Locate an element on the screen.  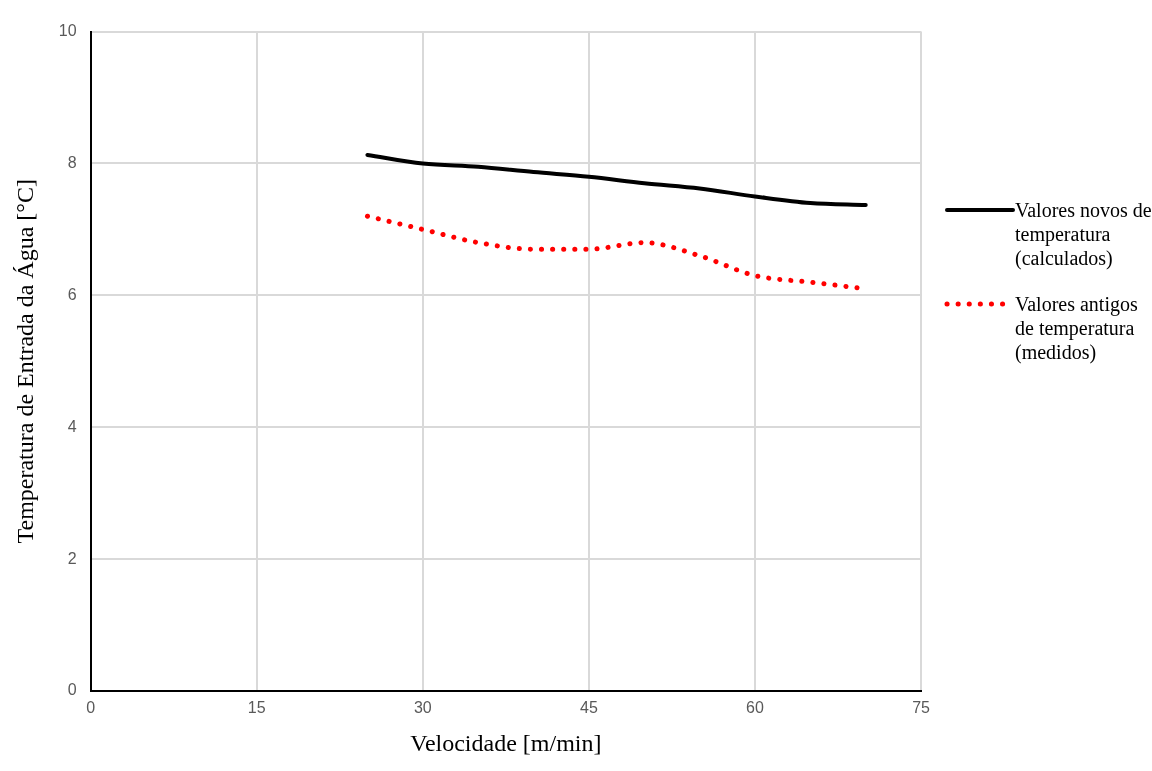
x-tick-label: 45 is located at coordinates (589, 708).